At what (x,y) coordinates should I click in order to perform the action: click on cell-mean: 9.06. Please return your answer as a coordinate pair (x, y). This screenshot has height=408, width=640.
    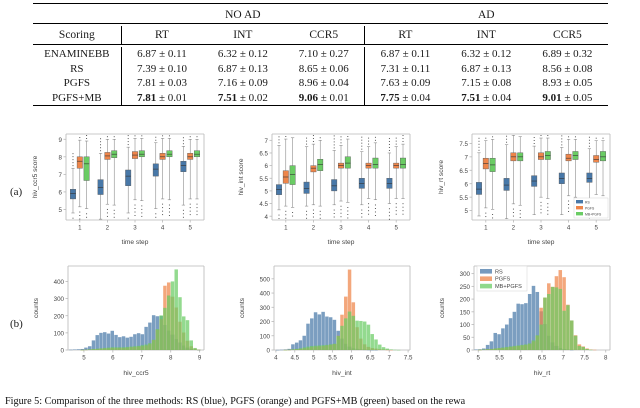
    Looking at the image, I should click on (308, 98).